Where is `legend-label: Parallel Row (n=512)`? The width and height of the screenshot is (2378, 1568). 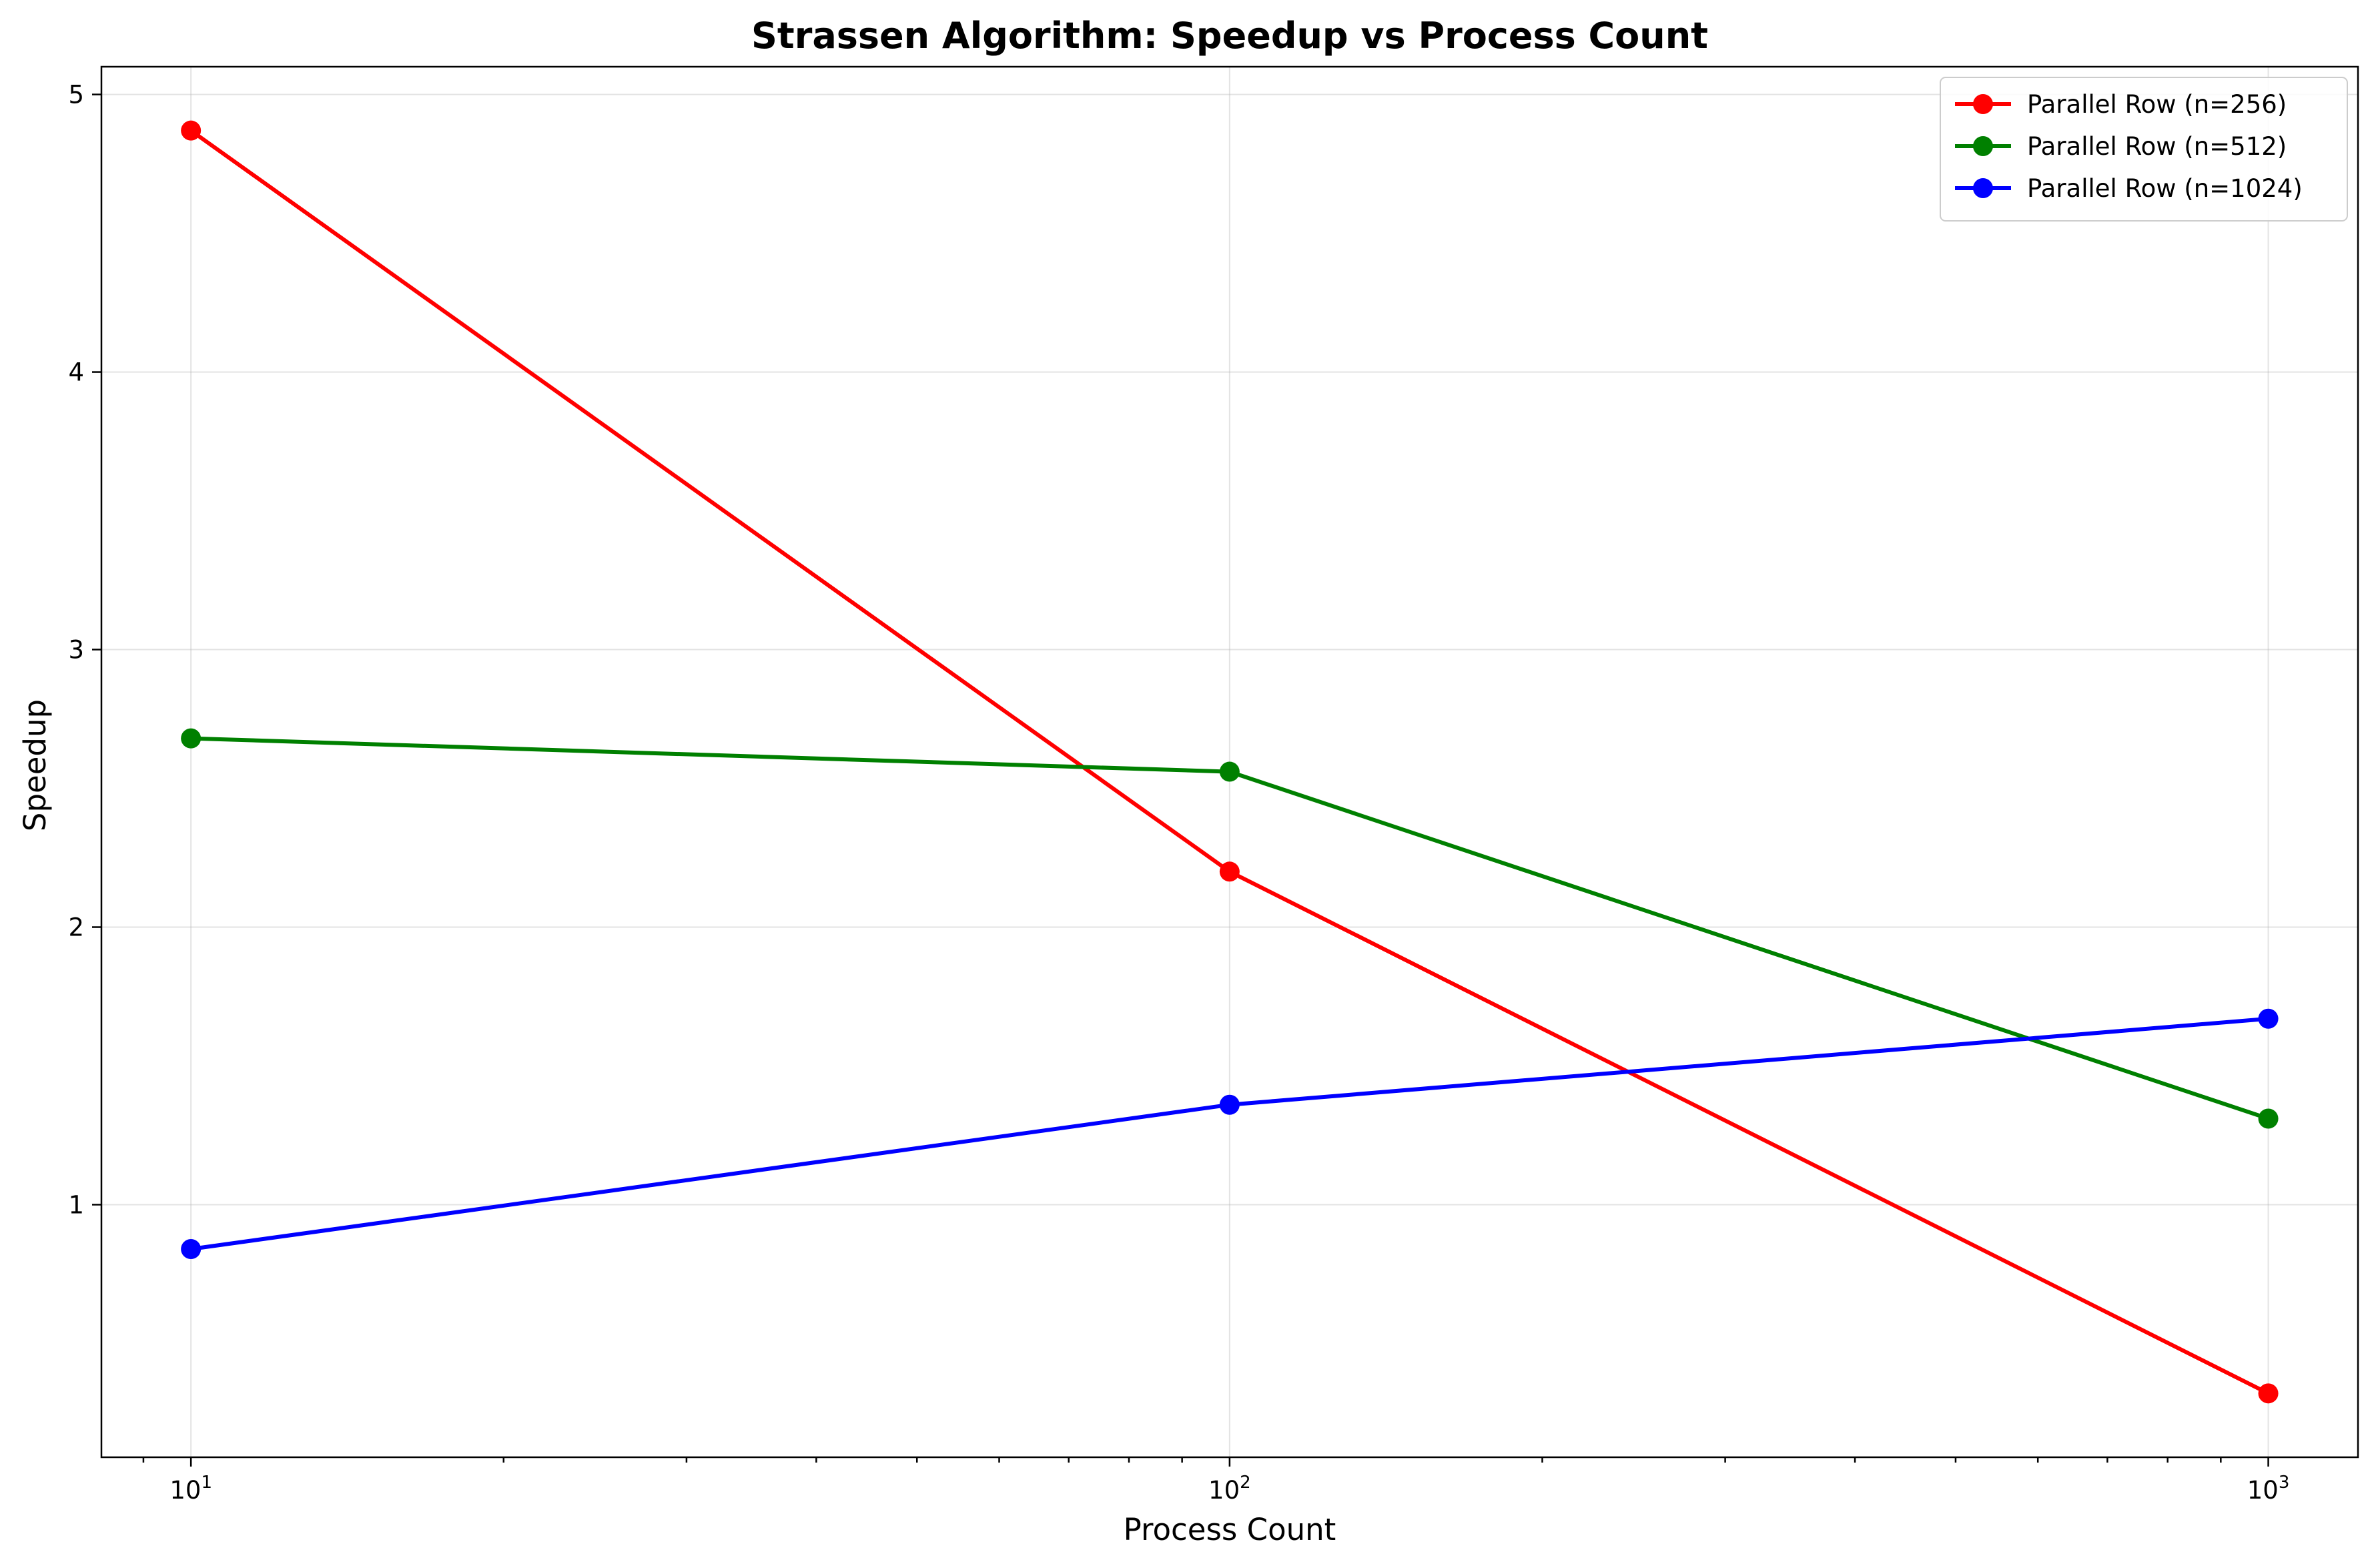 legend-label: Parallel Row (n=512) is located at coordinates (2157, 146).